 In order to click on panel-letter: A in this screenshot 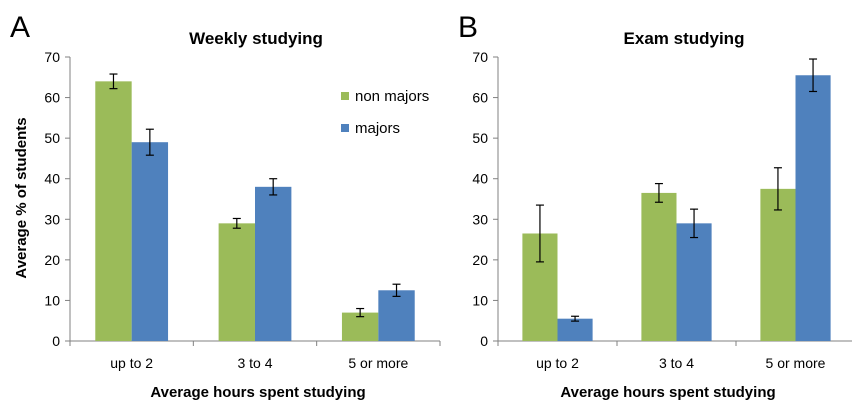, I will do `click(20, 27)`.